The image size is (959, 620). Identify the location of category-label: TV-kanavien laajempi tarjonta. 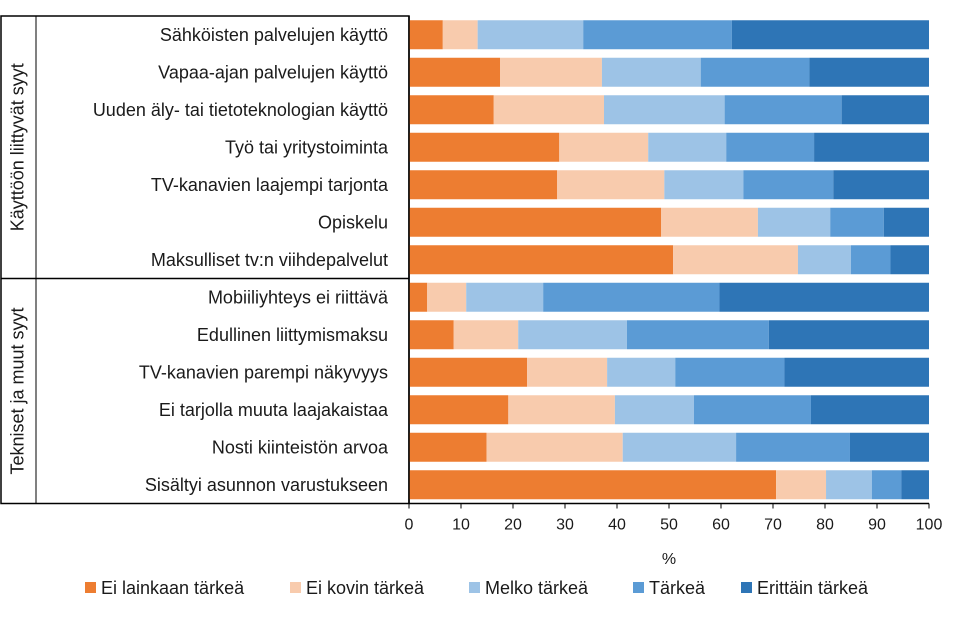
(270, 185).